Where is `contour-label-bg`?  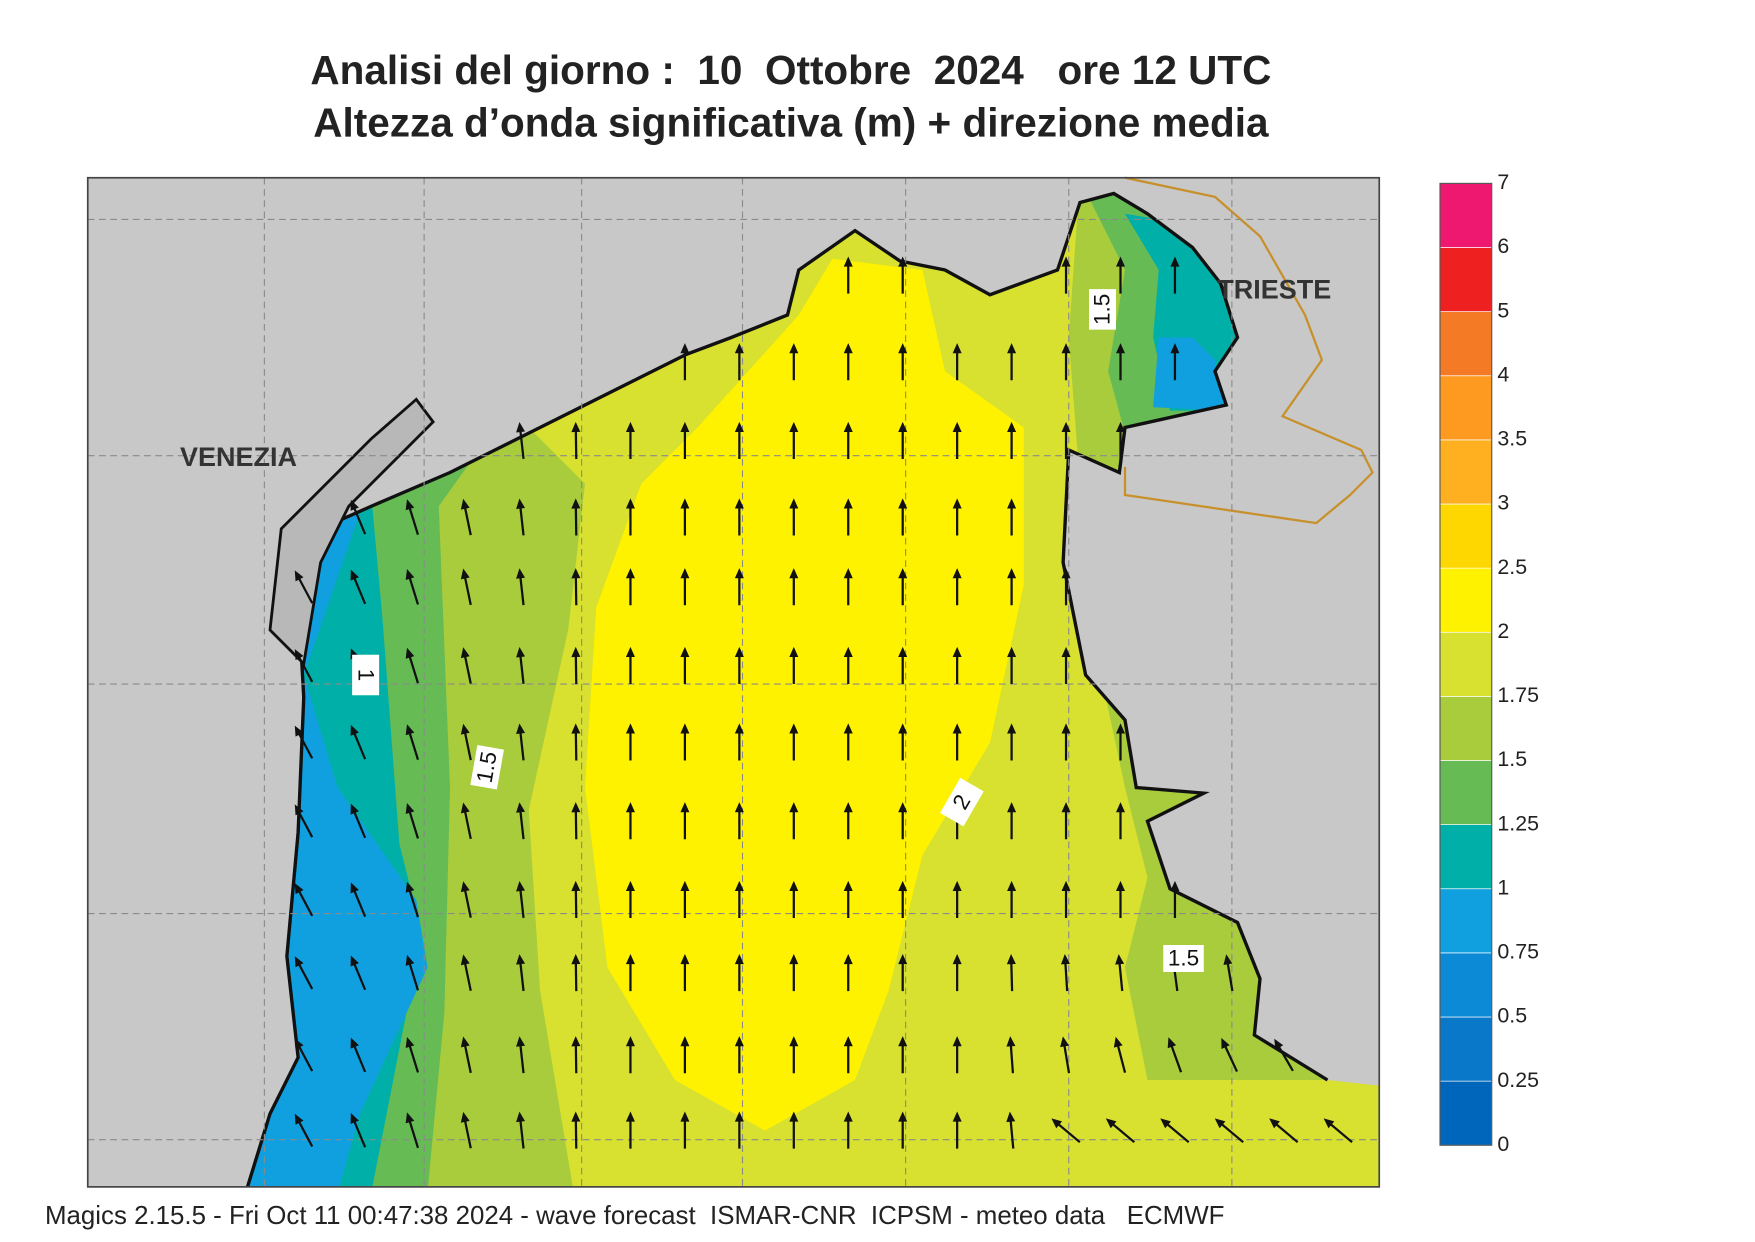 contour-label-bg is located at coordinates (962, 802).